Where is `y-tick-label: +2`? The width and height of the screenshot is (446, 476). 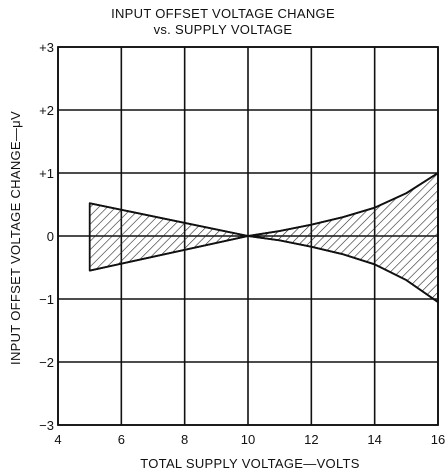
y-tick-label: +2 is located at coordinates (46, 110).